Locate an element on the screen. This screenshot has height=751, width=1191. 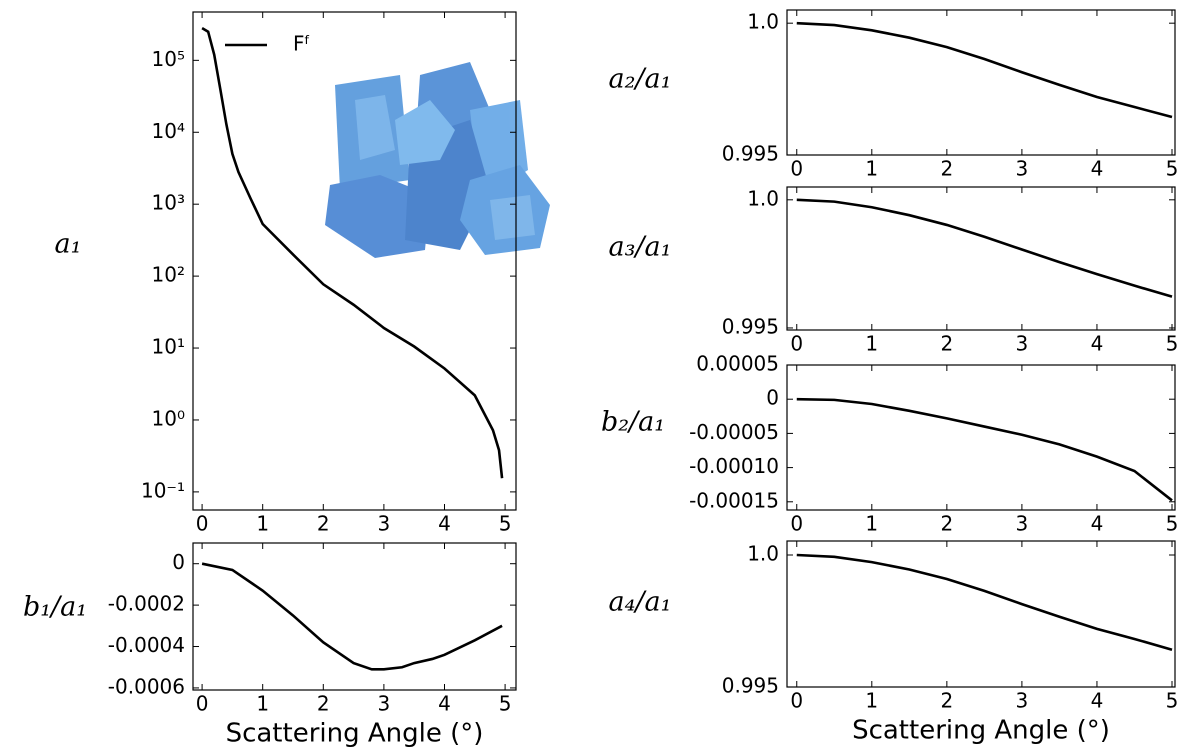
y-tick-label: -0.0004 is located at coordinates (146, 645).